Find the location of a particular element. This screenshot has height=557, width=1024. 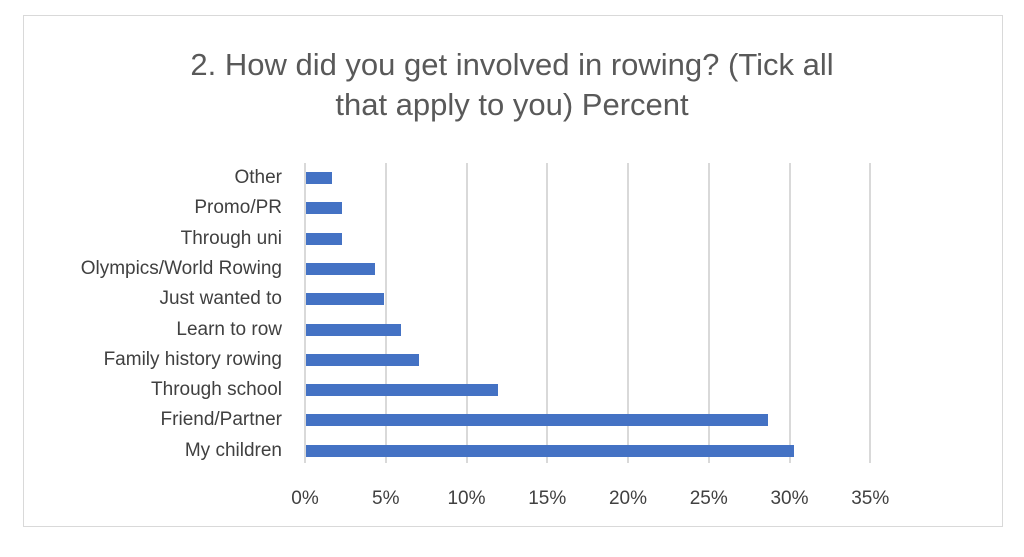

x-tick-label: 5% is located at coordinates (386, 498).